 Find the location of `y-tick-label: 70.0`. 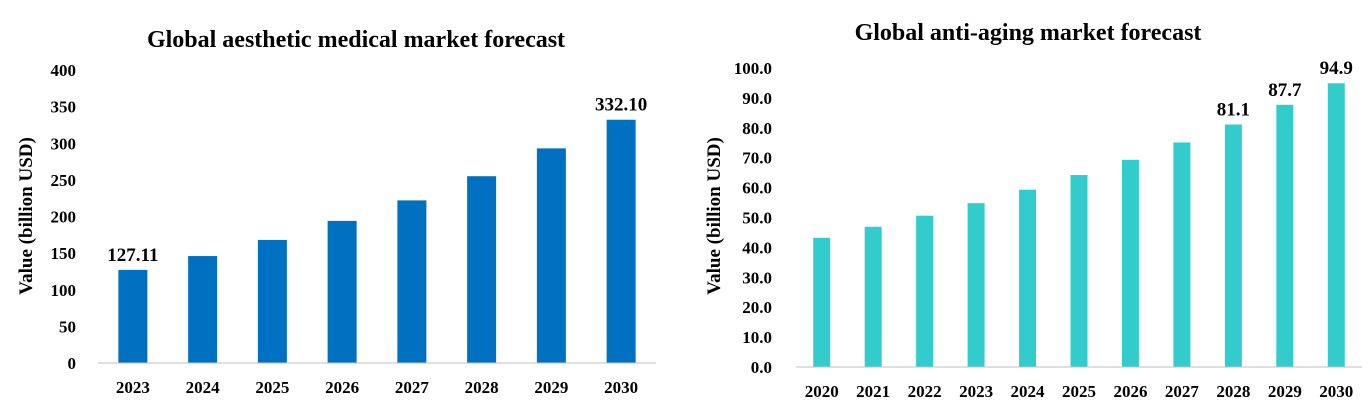

y-tick-label: 70.0 is located at coordinates (757, 158).